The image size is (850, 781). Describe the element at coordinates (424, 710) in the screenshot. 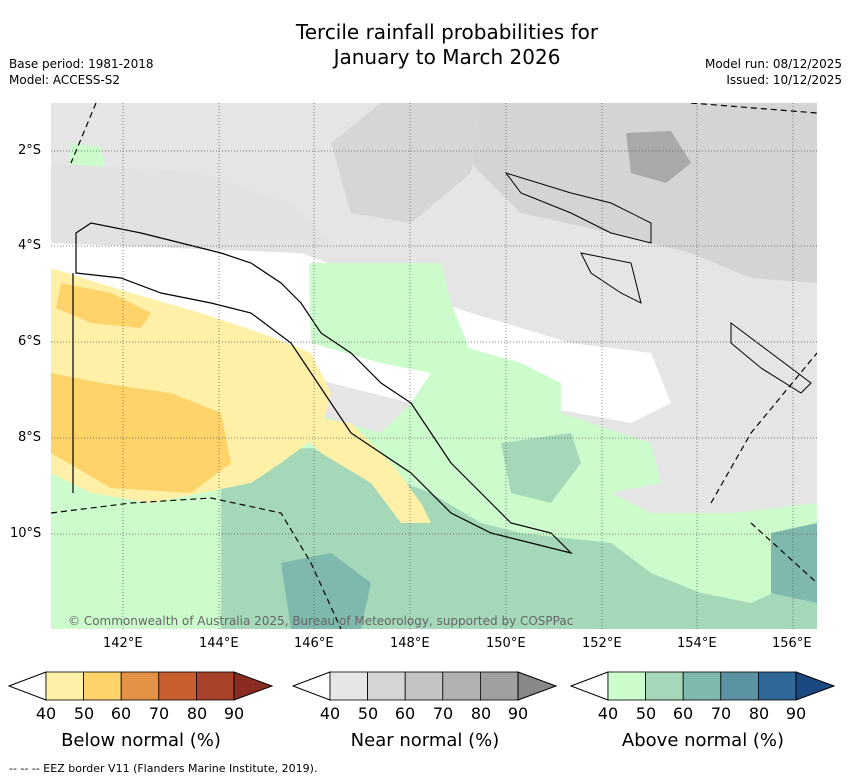

I see `legend-near-normal: 40 50 60 70 80 90 Near normal (%)` at that location.